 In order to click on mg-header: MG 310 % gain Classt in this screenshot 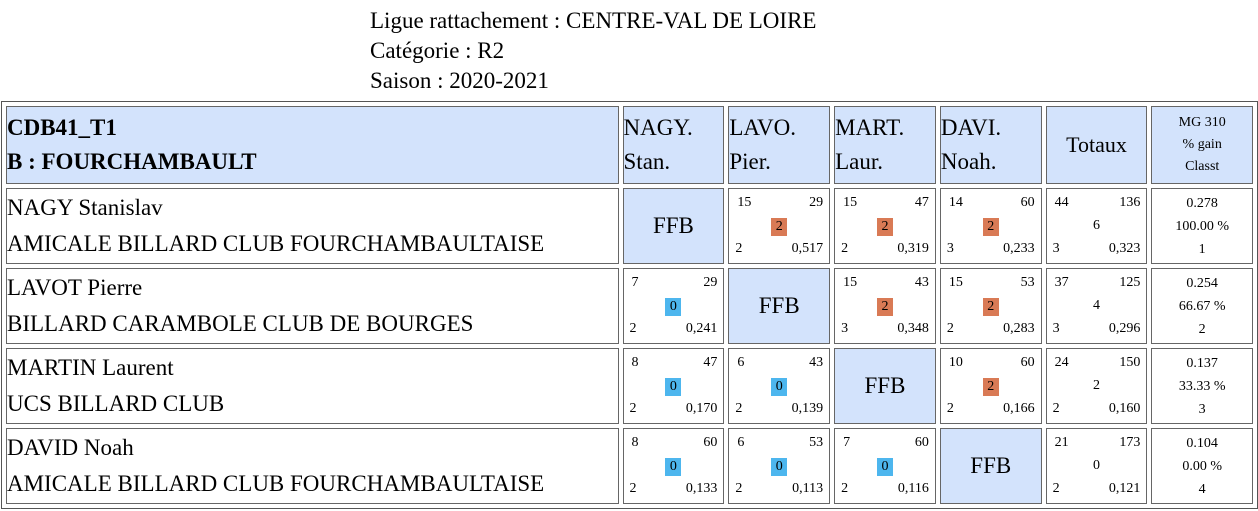, I will do `click(1202, 145)`.